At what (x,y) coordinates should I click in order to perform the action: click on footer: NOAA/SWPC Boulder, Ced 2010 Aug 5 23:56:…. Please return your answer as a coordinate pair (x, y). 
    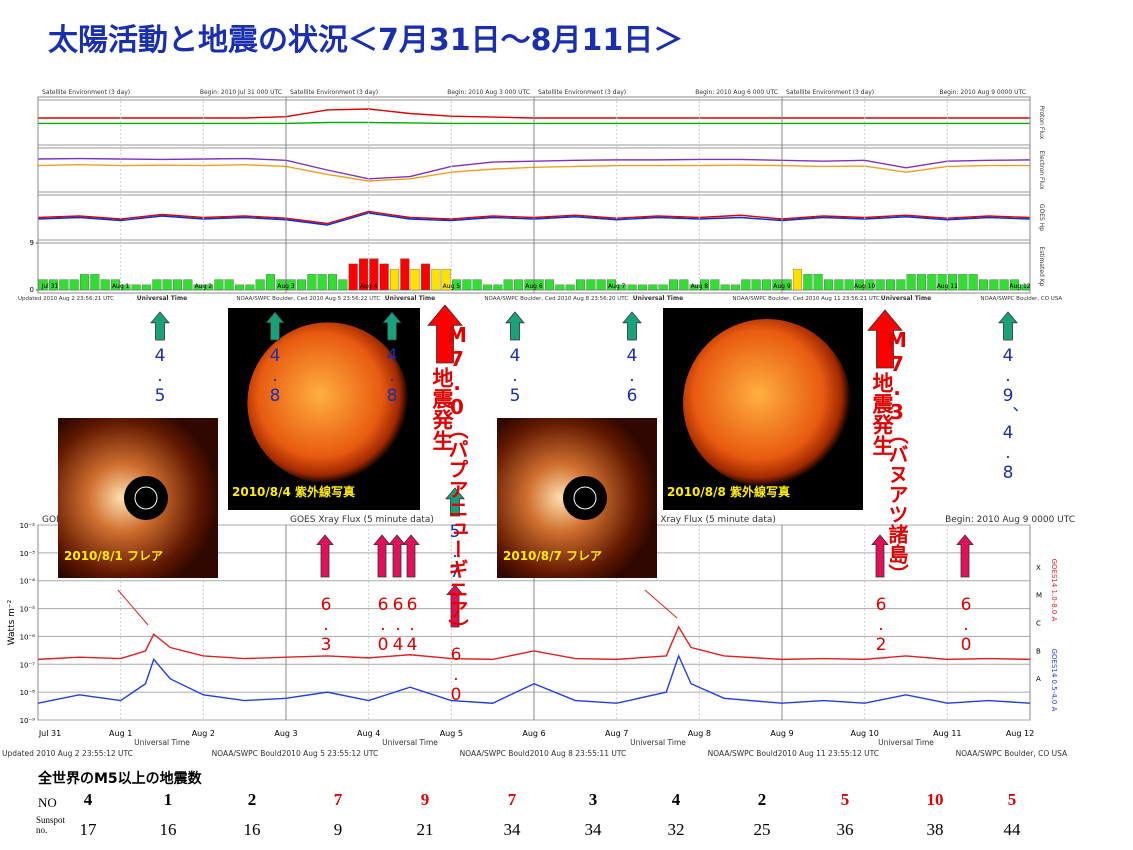
    Looking at the image, I should click on (308, 299).